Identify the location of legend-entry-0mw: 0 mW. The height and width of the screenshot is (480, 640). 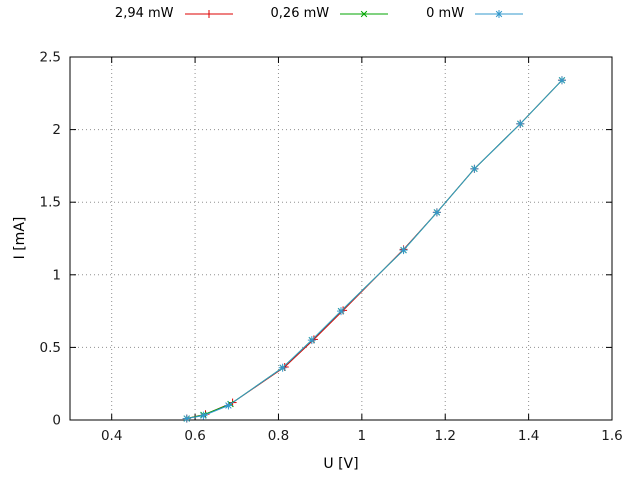
(475, 13).